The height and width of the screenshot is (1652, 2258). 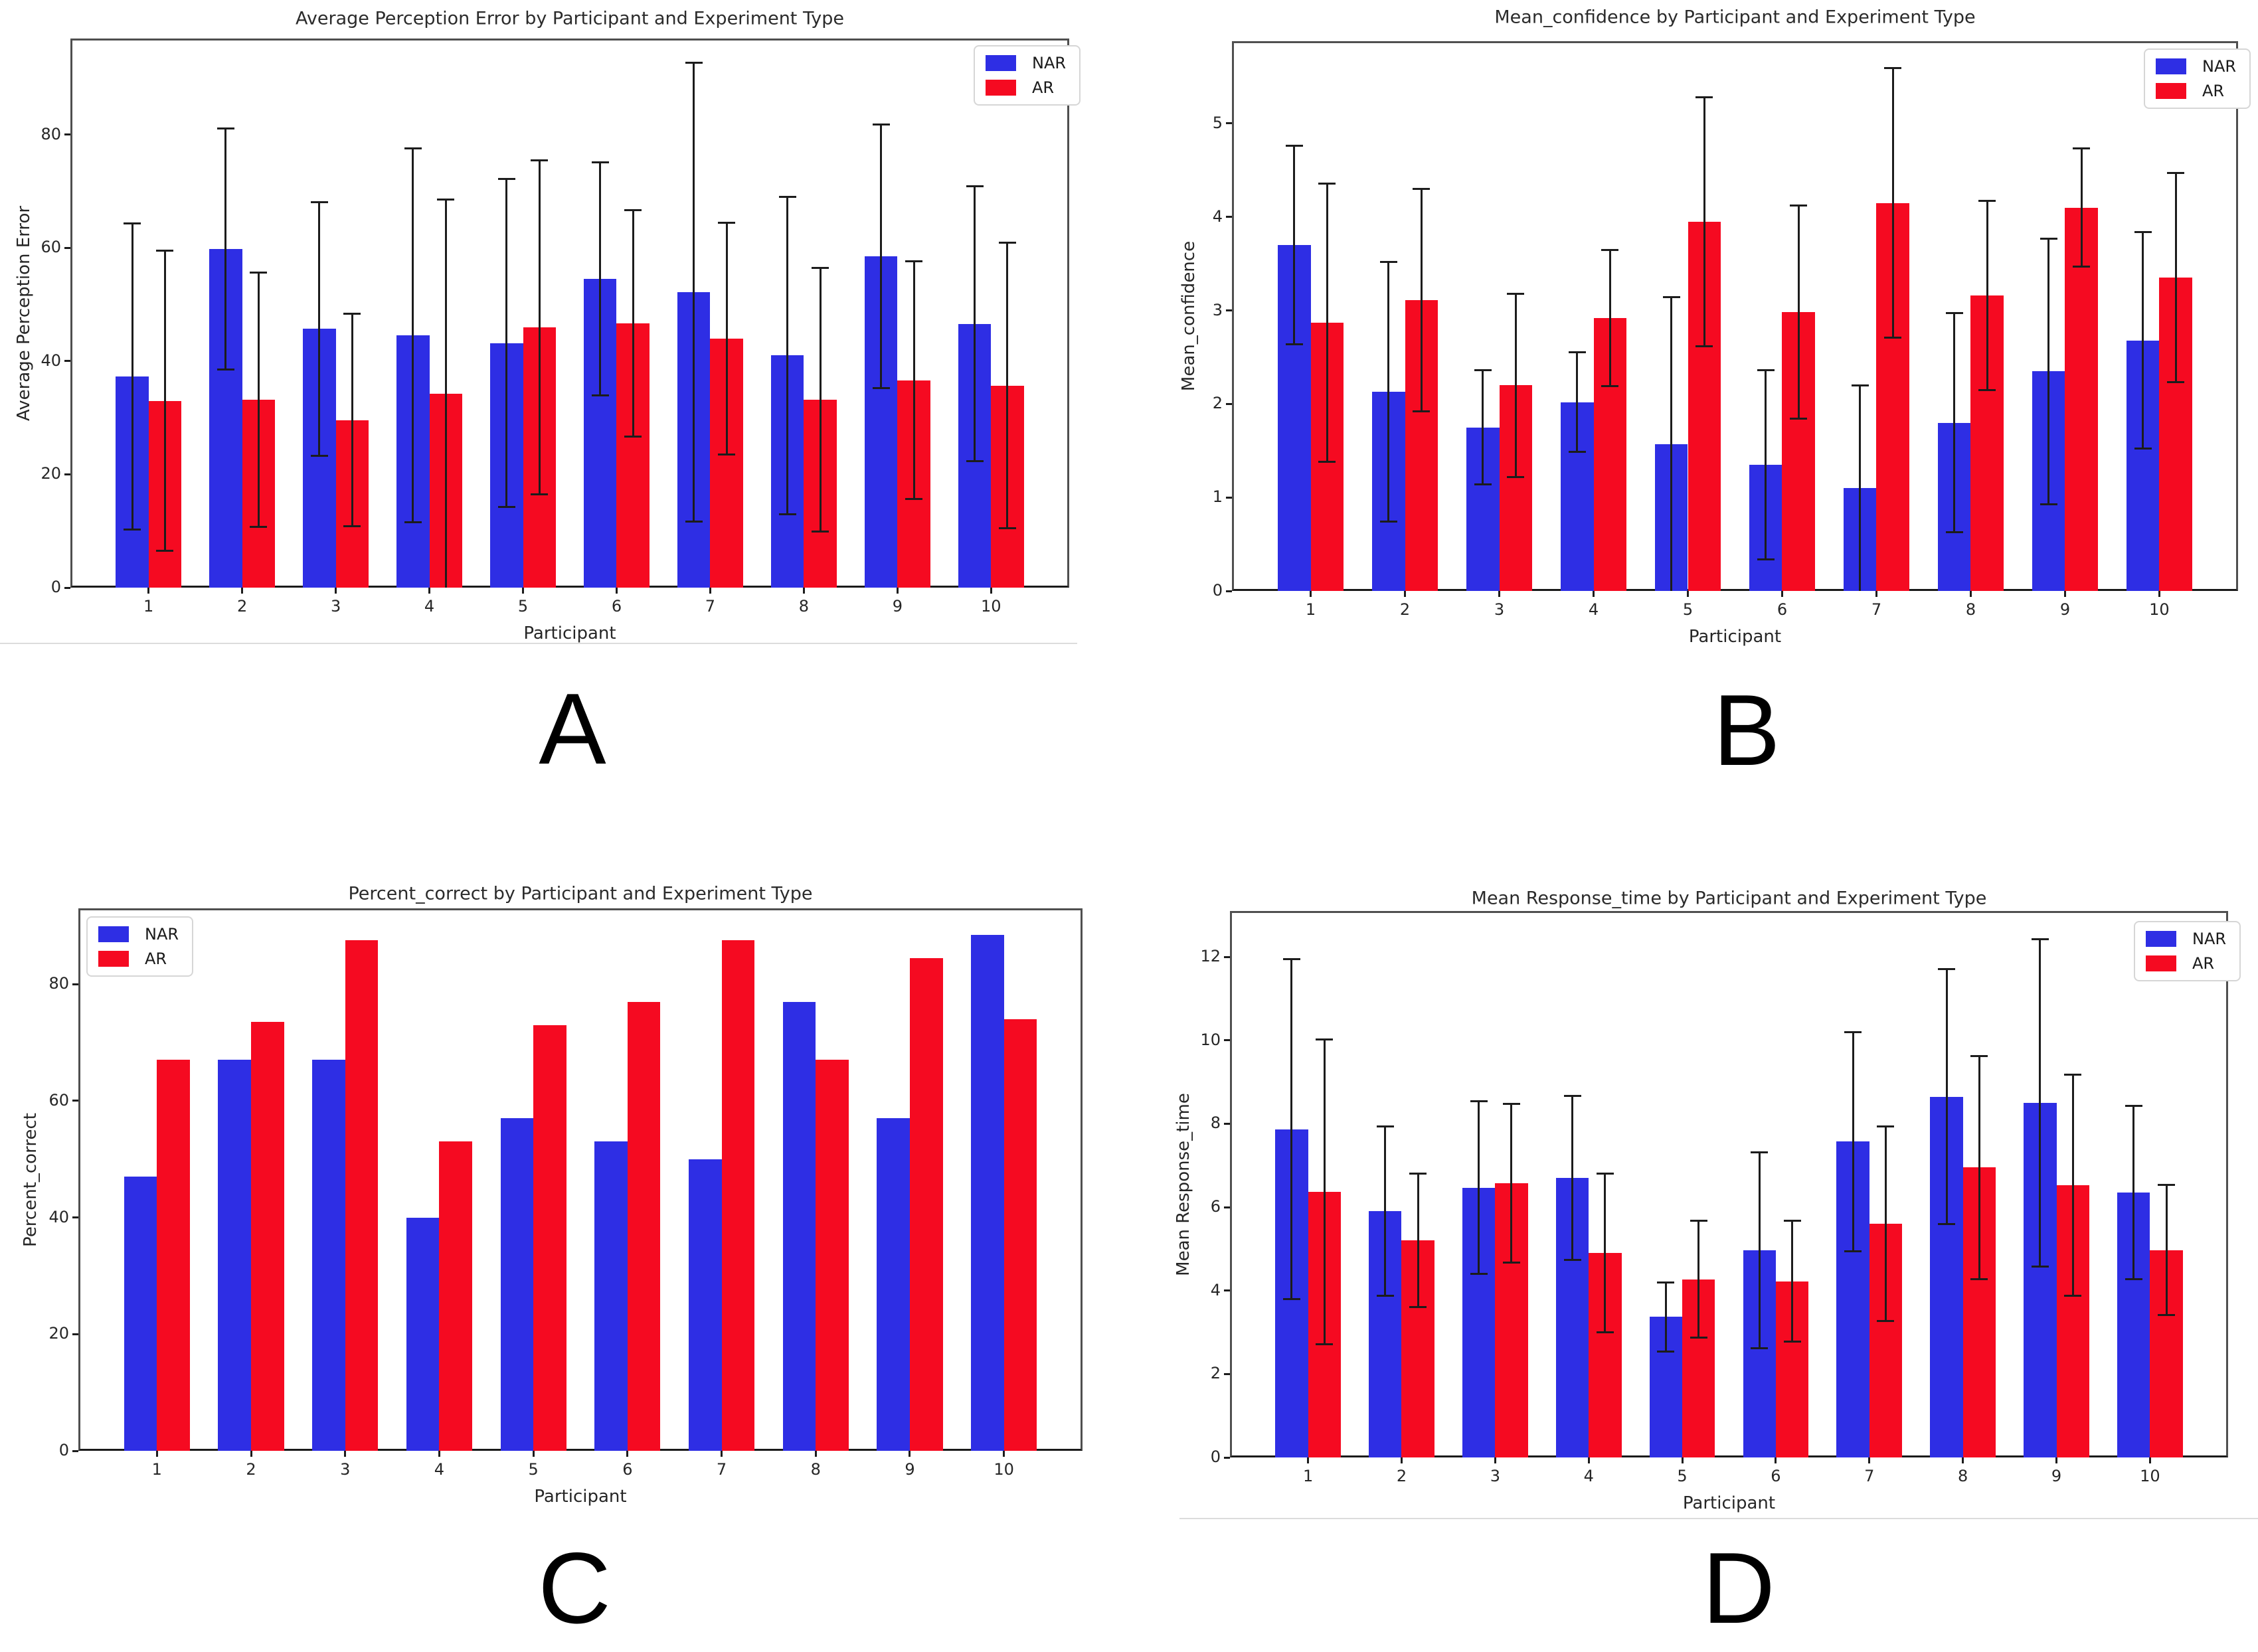 What do you see at coordinates (574, 1589) in the screenshot?
I see `panel-label-c: C` at bounding box center [574, 1589].